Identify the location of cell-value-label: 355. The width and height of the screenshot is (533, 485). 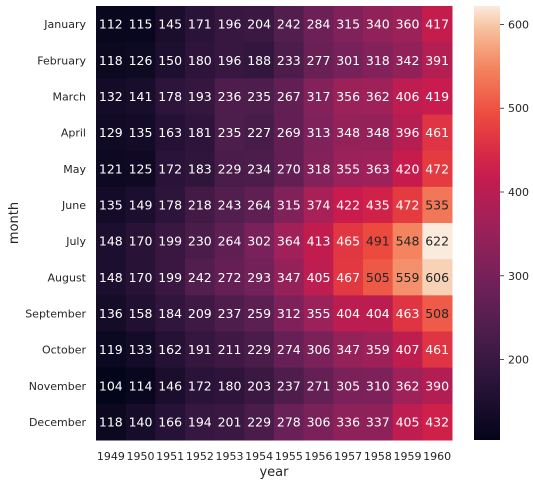
(319, 313).